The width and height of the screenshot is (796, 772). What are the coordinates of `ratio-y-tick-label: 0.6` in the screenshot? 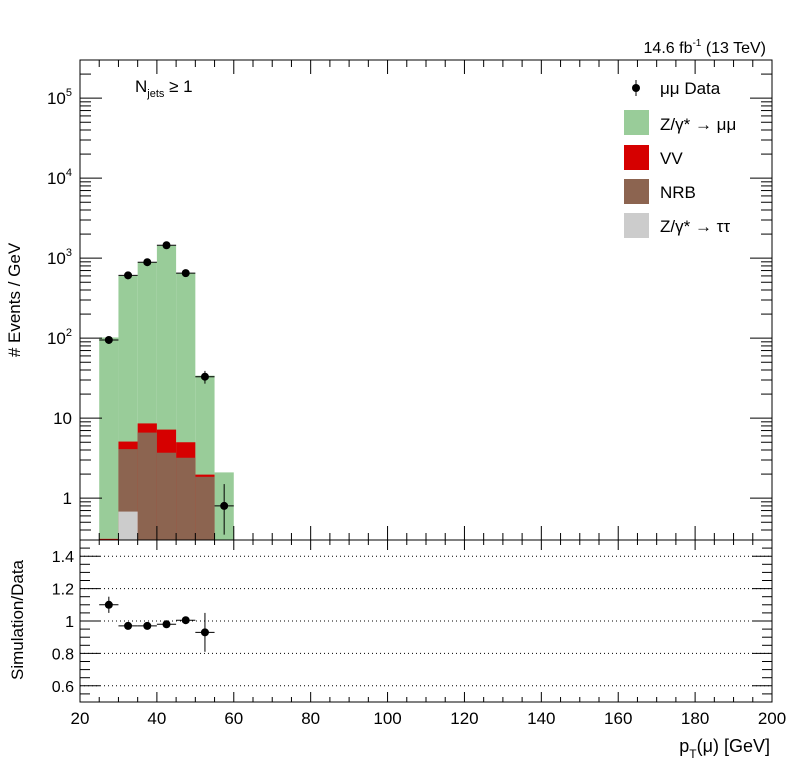 It's located at (63, 687).